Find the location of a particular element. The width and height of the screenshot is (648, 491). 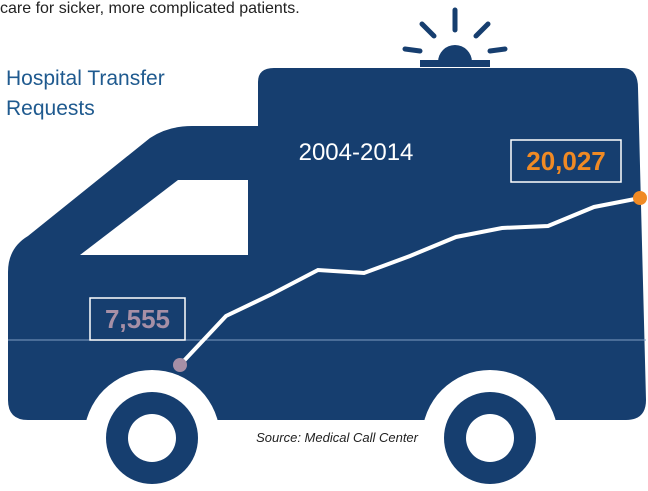

window is located at coordinates (164, 217).